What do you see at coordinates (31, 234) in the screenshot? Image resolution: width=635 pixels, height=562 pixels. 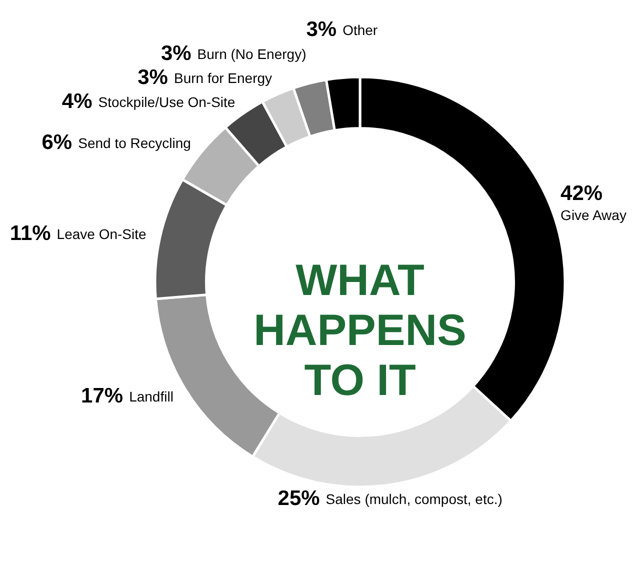 I see `data-label: 11%` at bounding box center [31, 234].